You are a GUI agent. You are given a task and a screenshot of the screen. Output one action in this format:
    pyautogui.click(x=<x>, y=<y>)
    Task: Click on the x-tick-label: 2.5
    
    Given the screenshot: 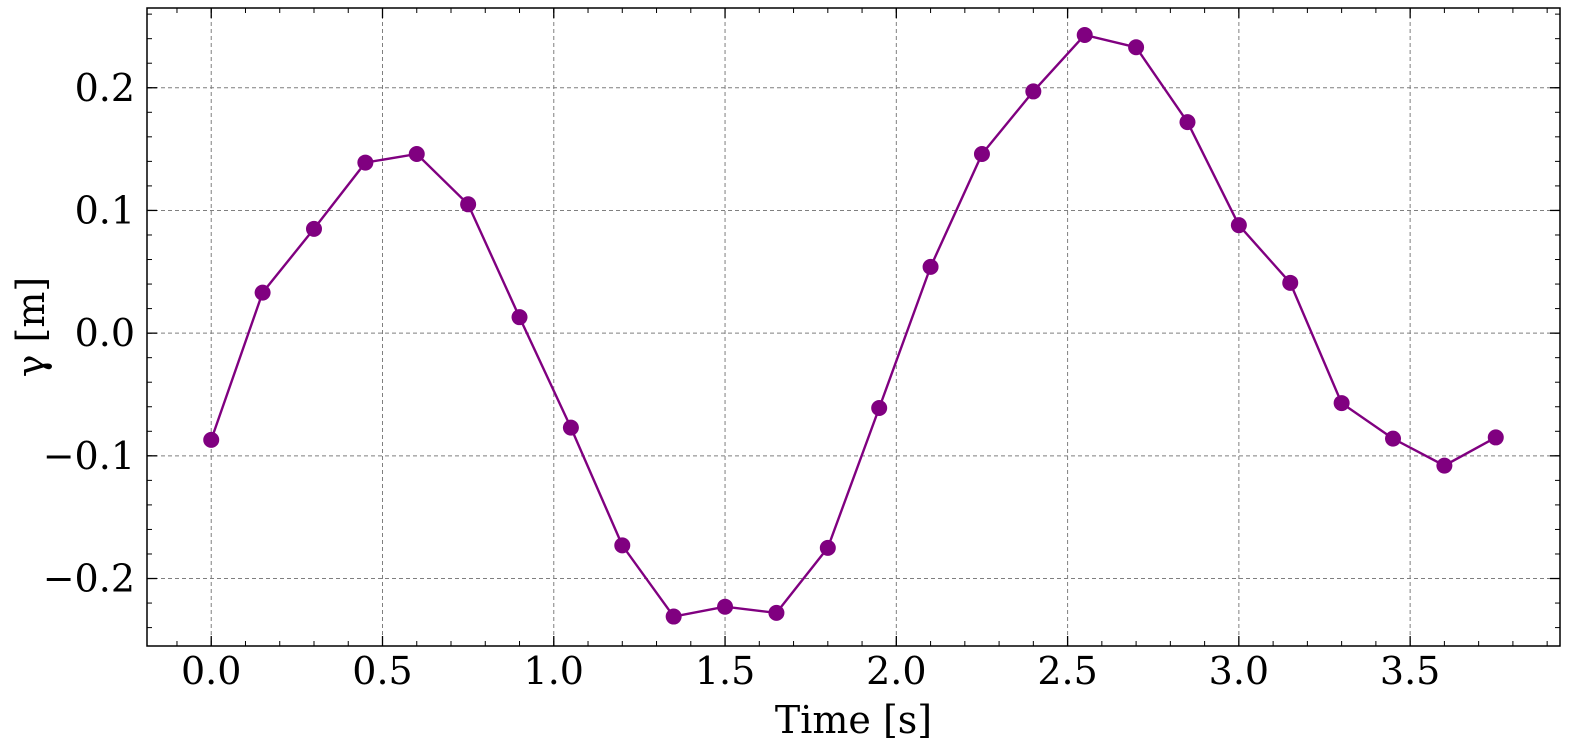 What is the action you would take?
    pyautogui.click(x=1067, y=671)
    